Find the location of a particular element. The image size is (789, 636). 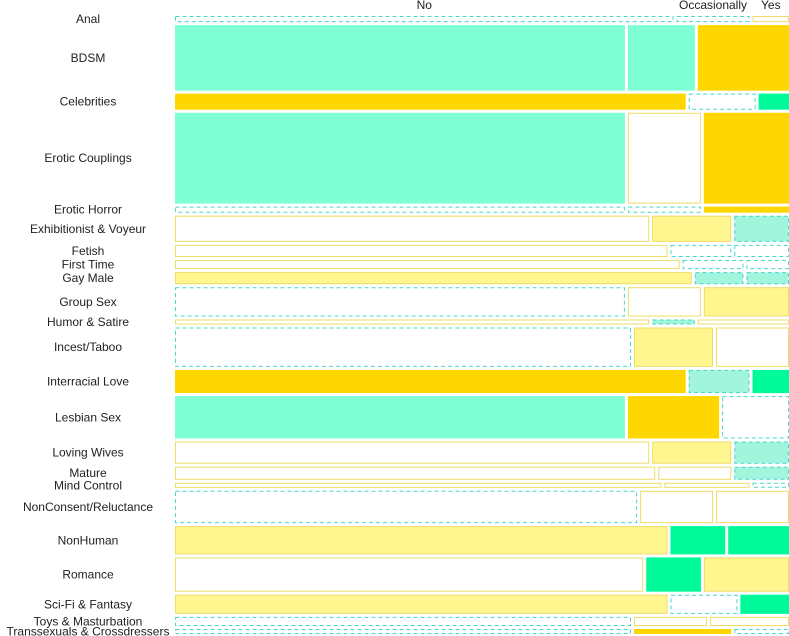

row-label: Celebrities is located at coordinates (88, 102).